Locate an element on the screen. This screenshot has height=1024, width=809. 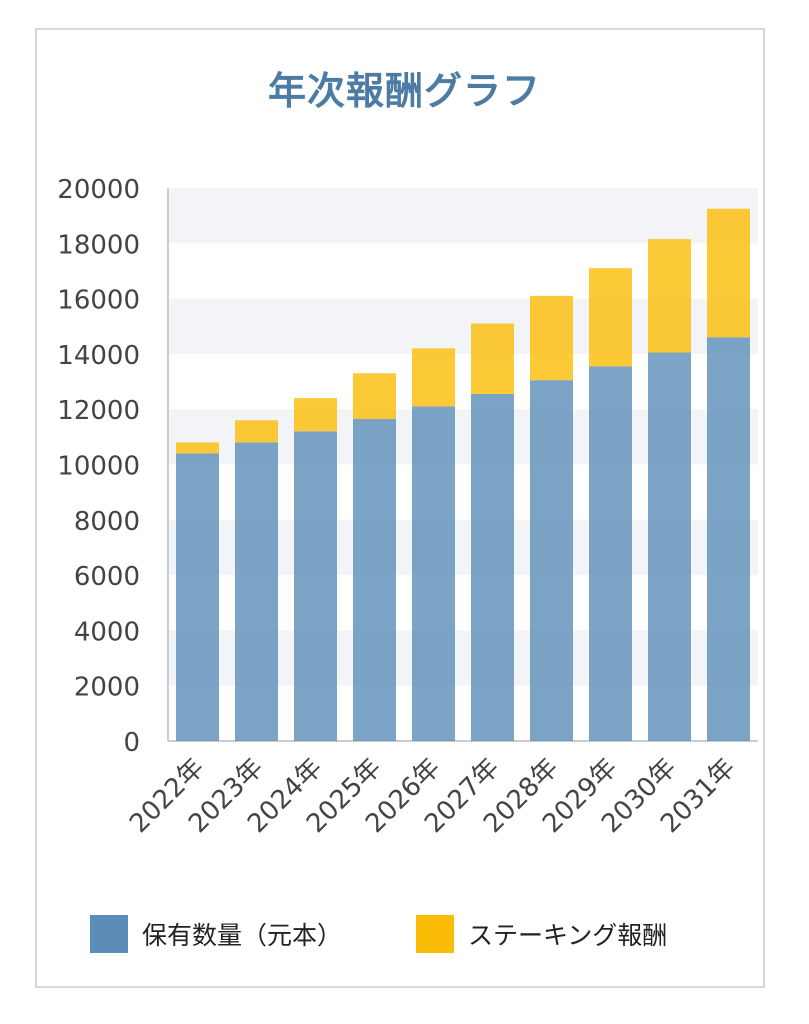
y-tick-label: 8000 is located at coordinates (107, 522).